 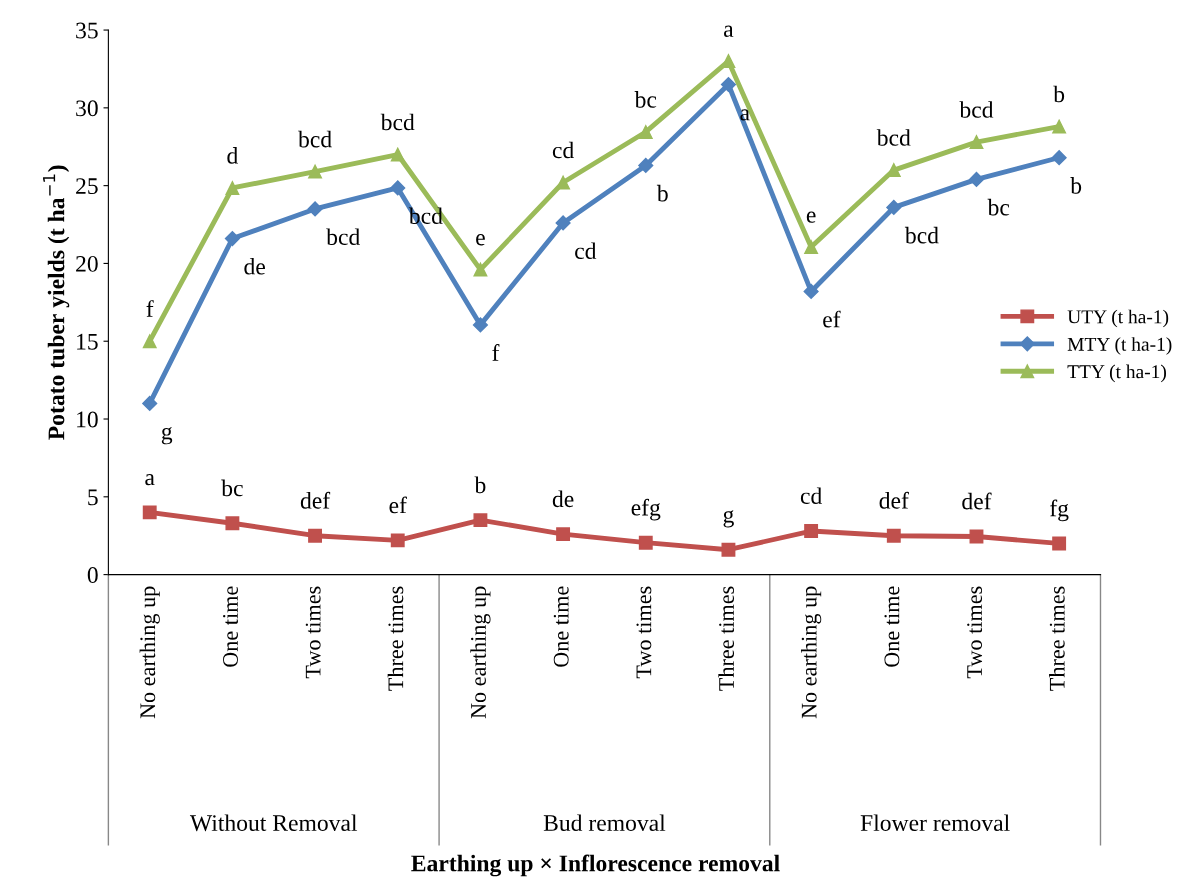 I want to click on y-tick-label: 20, so click(x=87, y=263).